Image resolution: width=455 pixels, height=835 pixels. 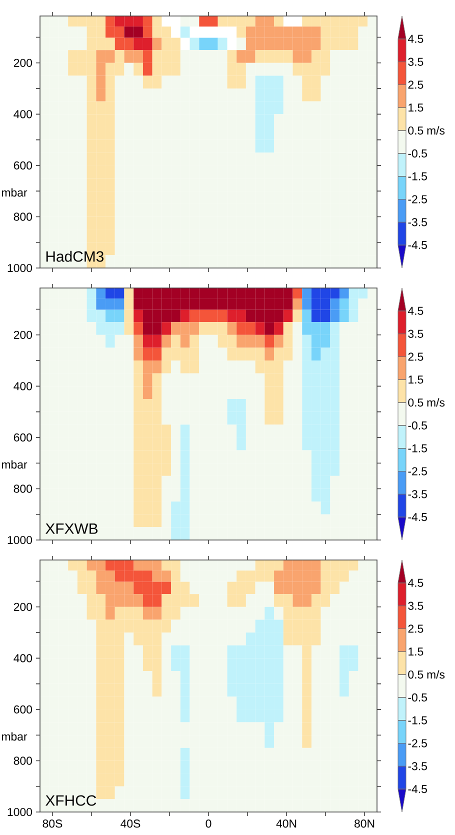 I want to click on text: XFXWB, so click(x=72, y=529).